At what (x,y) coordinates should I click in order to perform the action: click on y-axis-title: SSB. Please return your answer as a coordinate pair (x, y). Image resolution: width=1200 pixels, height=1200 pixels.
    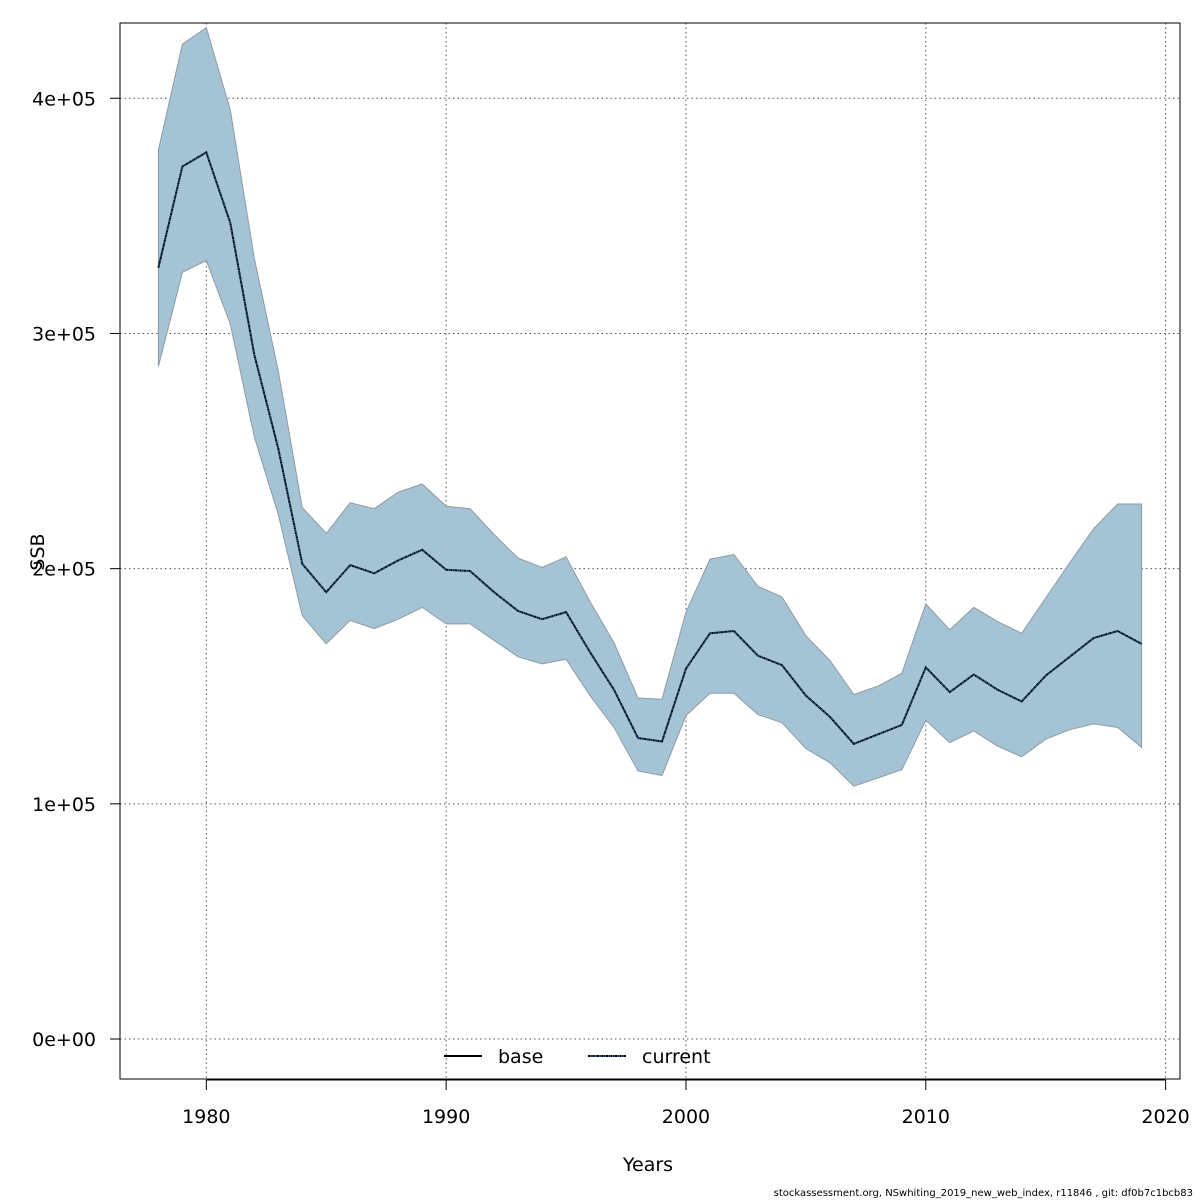
    Looking at the image, I should click on (38, 551).